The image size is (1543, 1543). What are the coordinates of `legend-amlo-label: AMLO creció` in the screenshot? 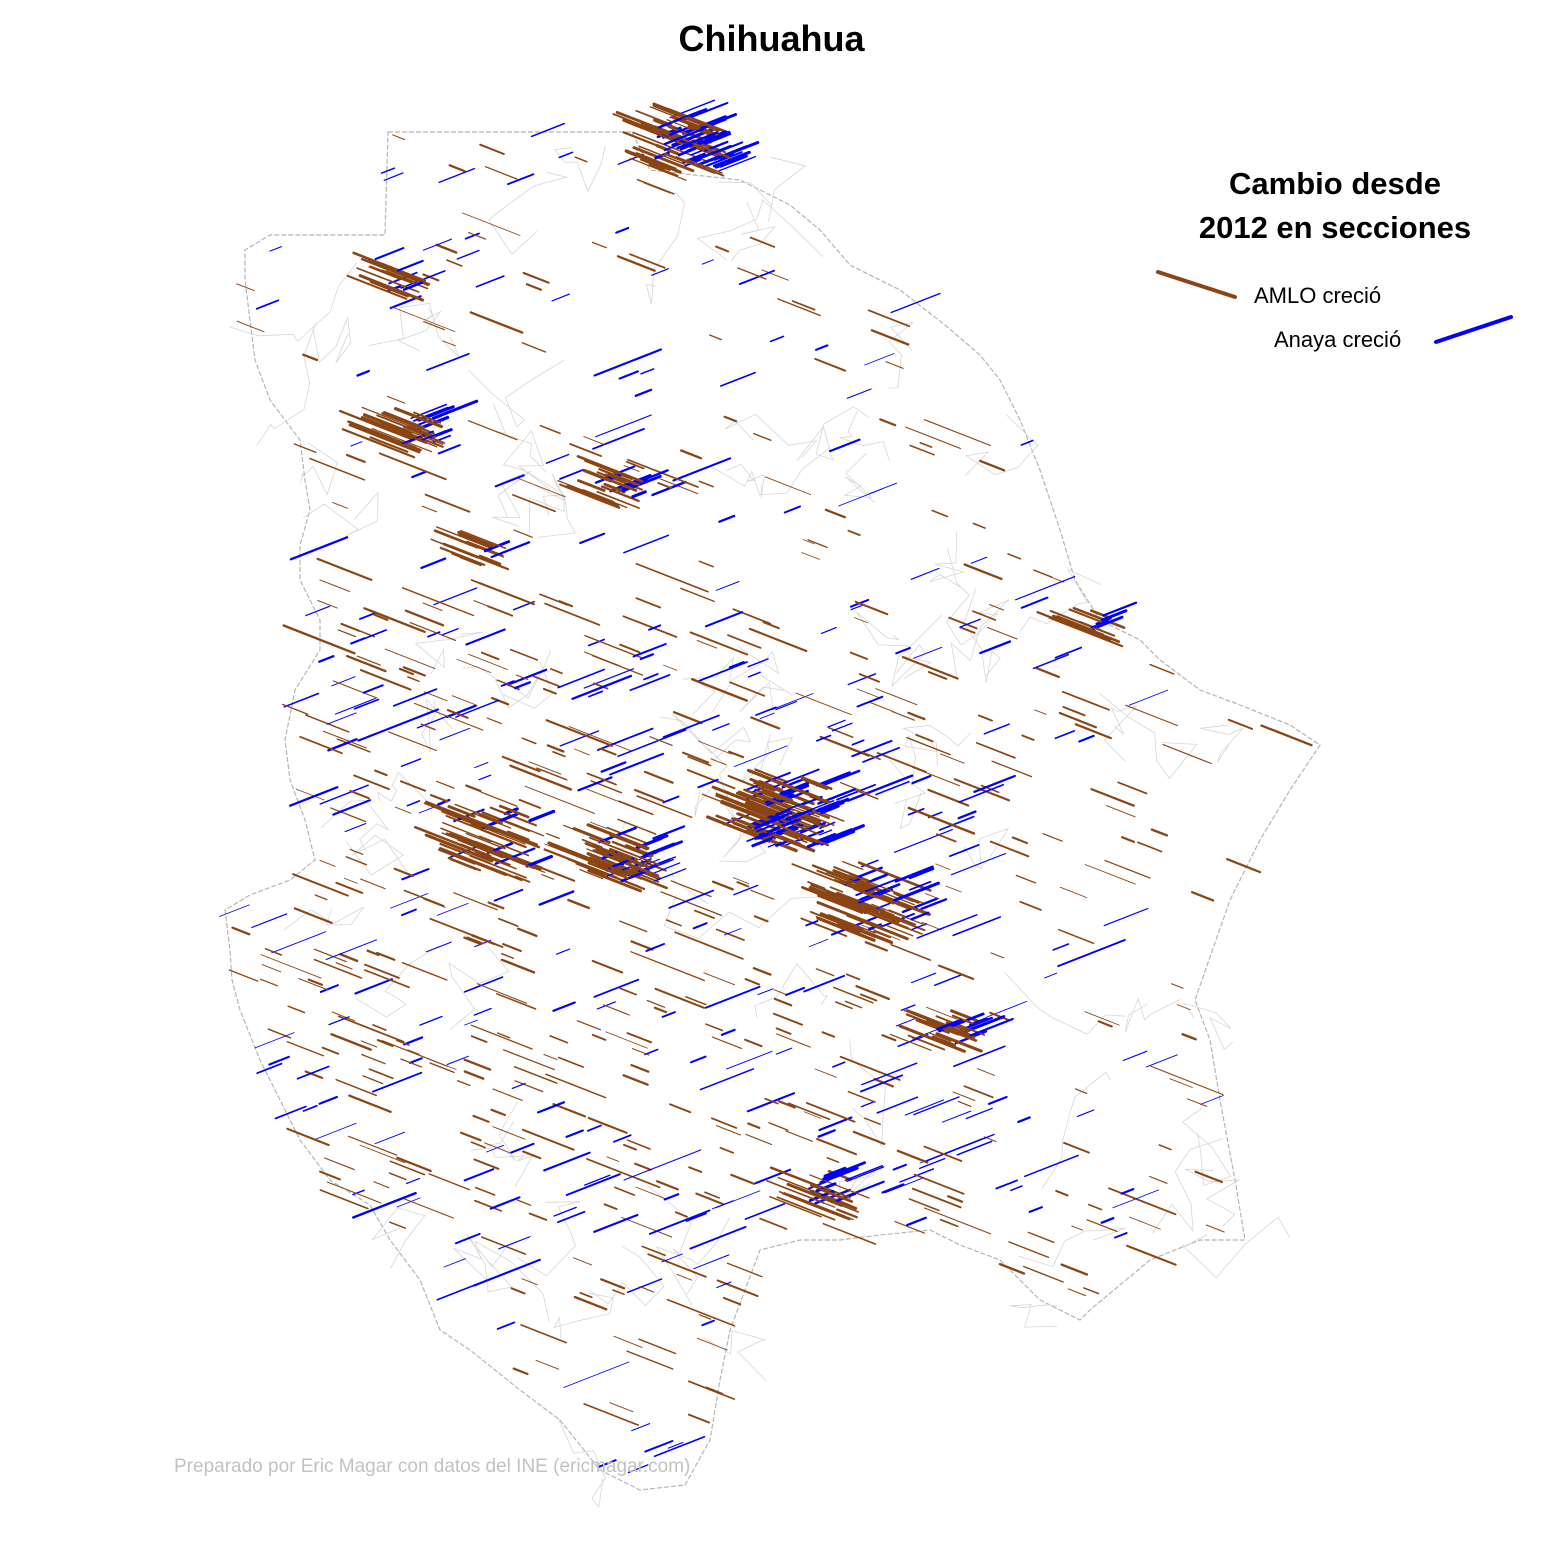 It's located at (1318, 295).